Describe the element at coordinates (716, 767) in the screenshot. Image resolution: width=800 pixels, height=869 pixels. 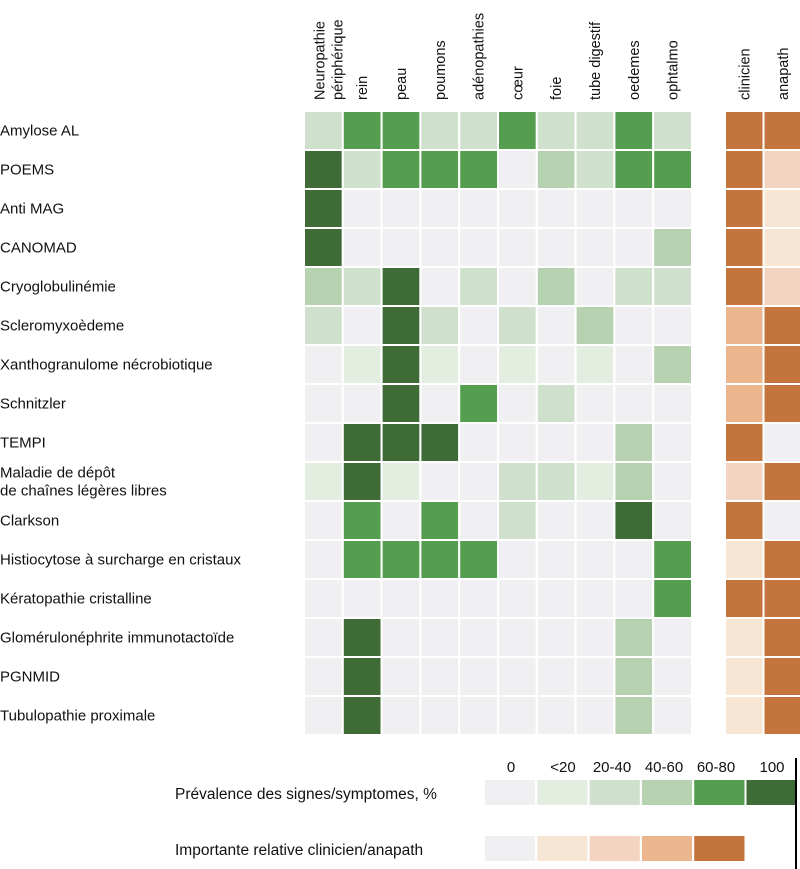
I see `legend-tick-label: 60-80` at that location.